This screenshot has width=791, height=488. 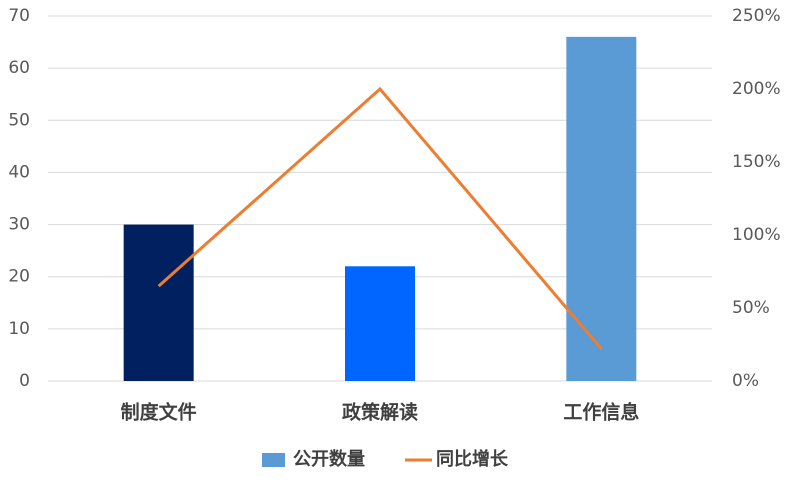 What do you see at coordinates (756, 16) in the screenshot?
I see `y2-tick-label: 250%` at bounding box center [756, 16].